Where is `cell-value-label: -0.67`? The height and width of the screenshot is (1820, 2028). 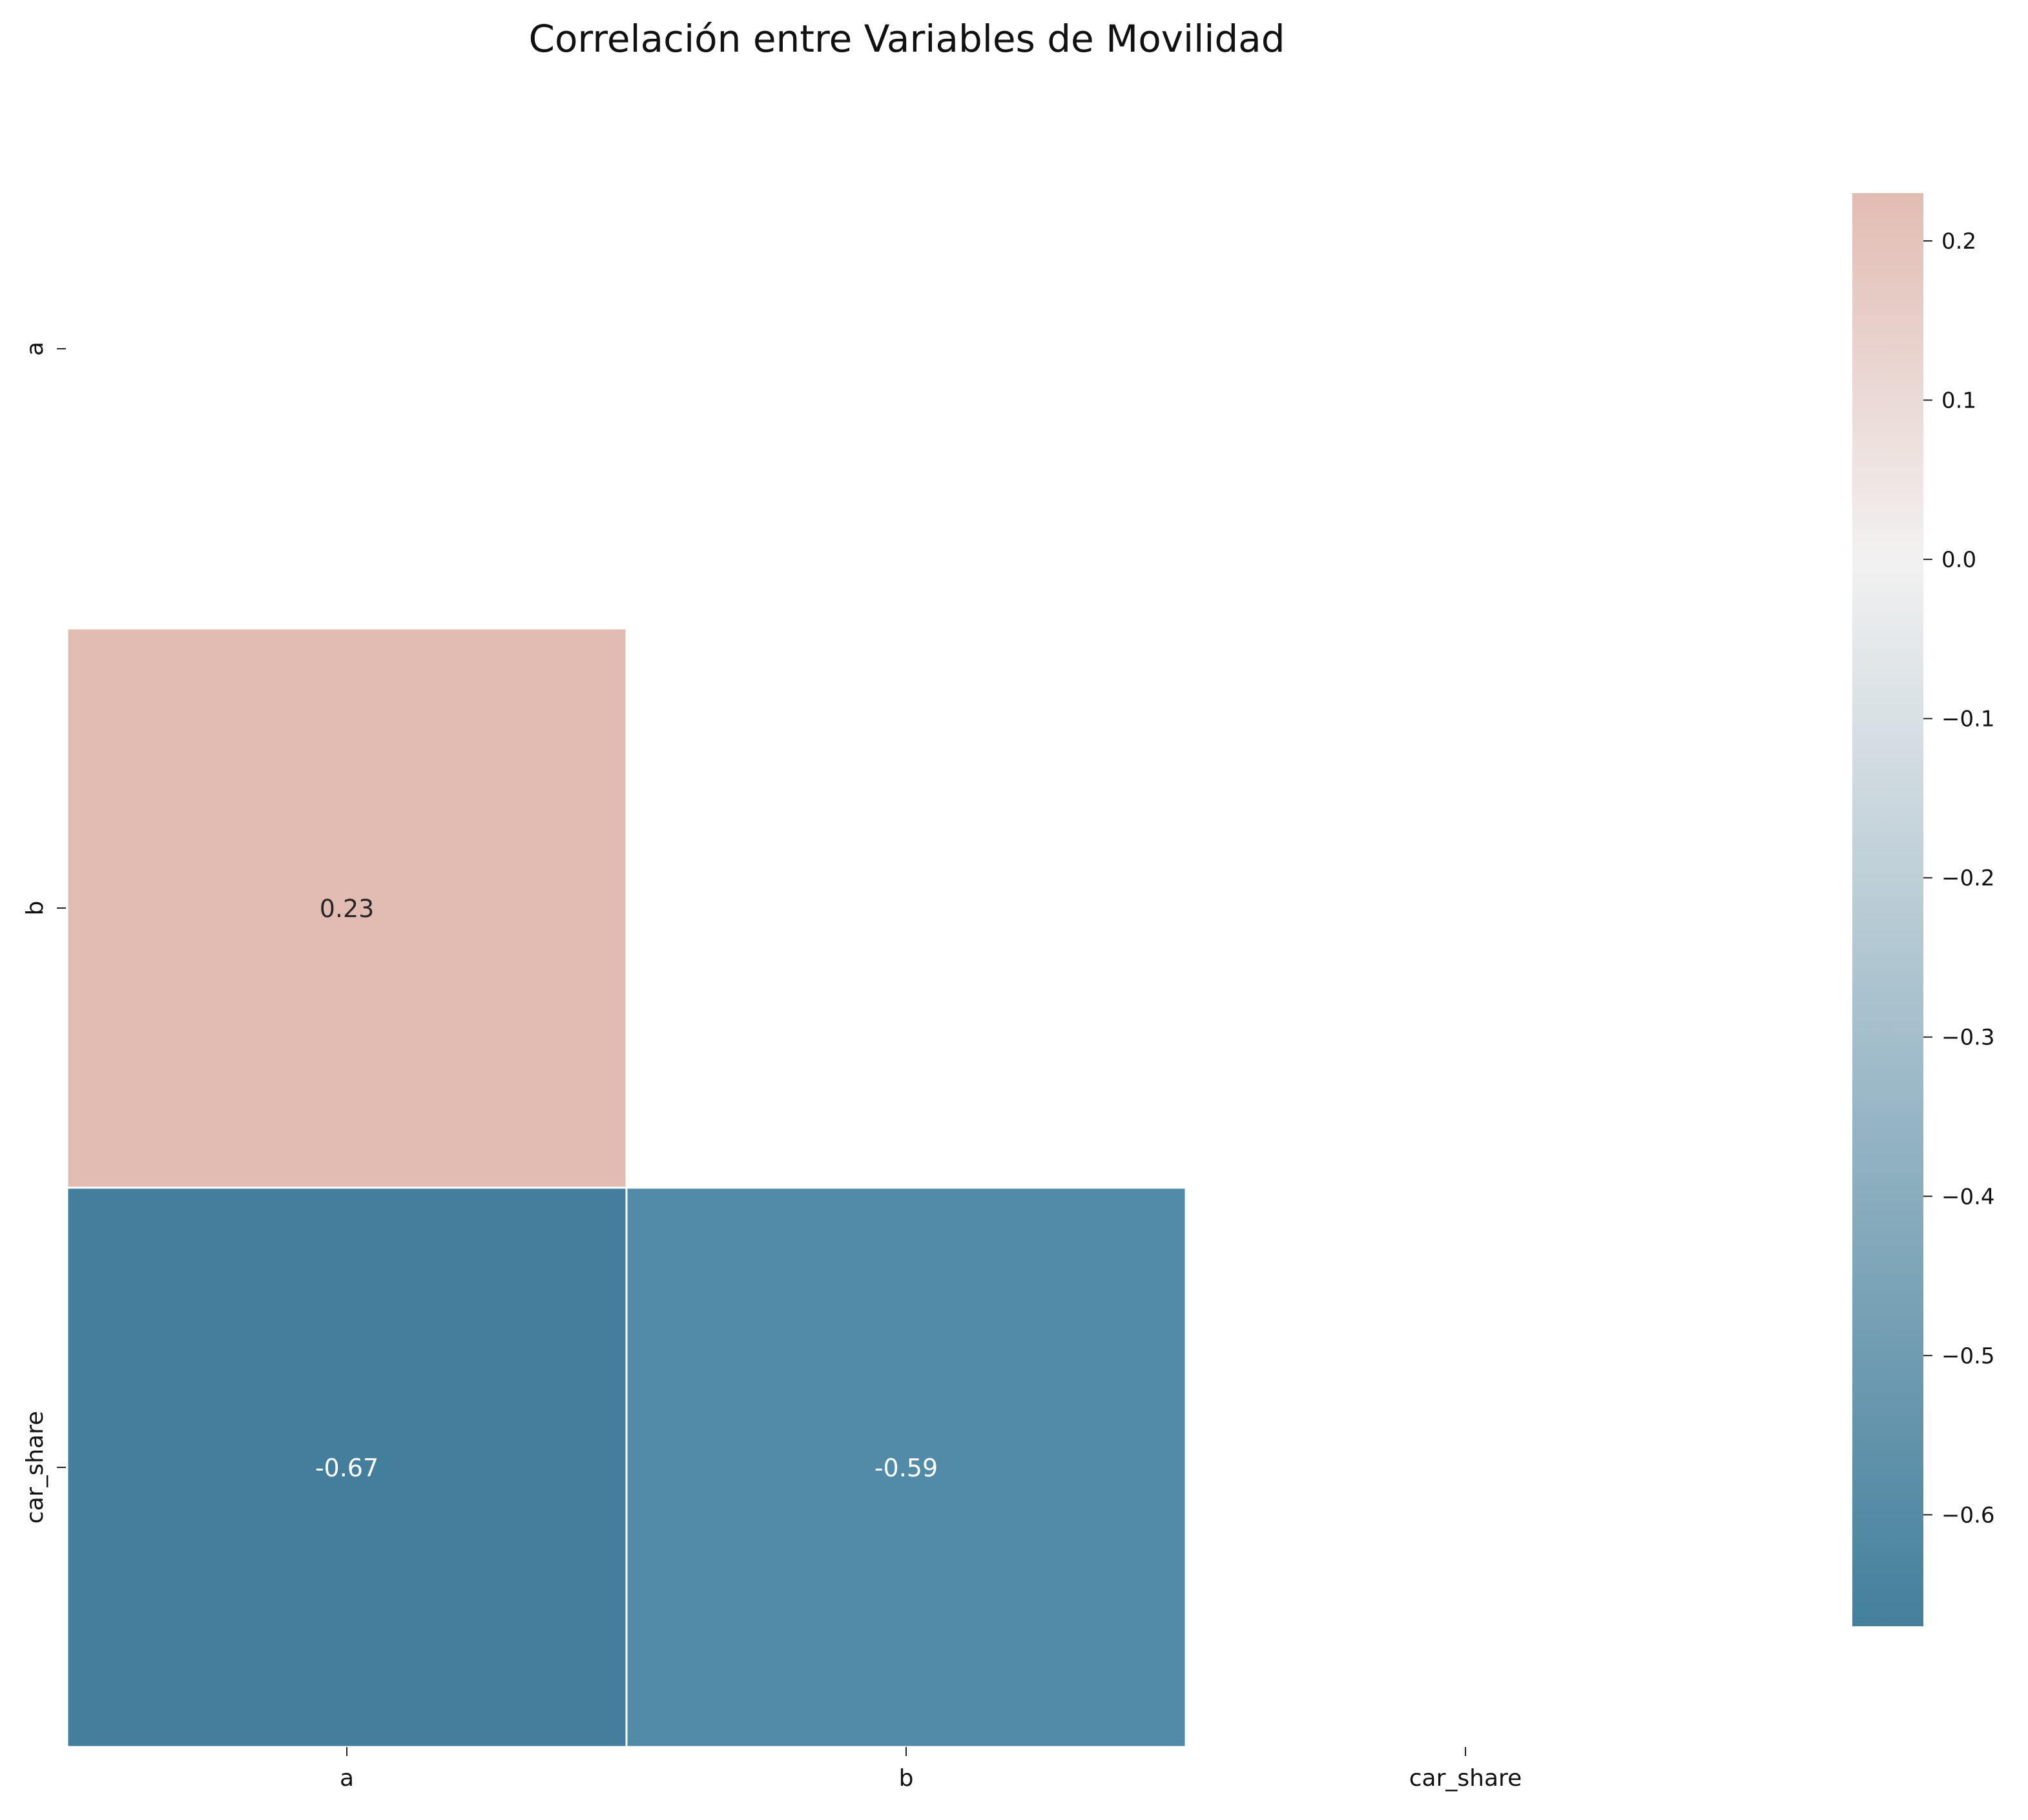 cell-value-label: -0.67 is located at coordinates (346, 1468).